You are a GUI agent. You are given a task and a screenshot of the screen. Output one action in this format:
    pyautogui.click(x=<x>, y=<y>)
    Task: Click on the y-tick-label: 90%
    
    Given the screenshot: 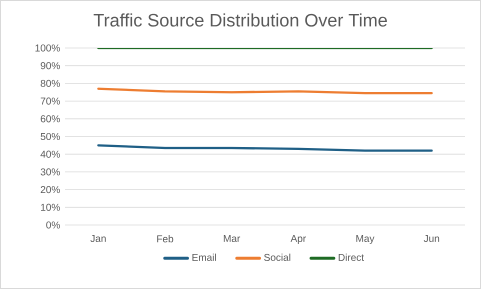 What is the action you would take?
    pyautogui.click(x=50, y=66)
    